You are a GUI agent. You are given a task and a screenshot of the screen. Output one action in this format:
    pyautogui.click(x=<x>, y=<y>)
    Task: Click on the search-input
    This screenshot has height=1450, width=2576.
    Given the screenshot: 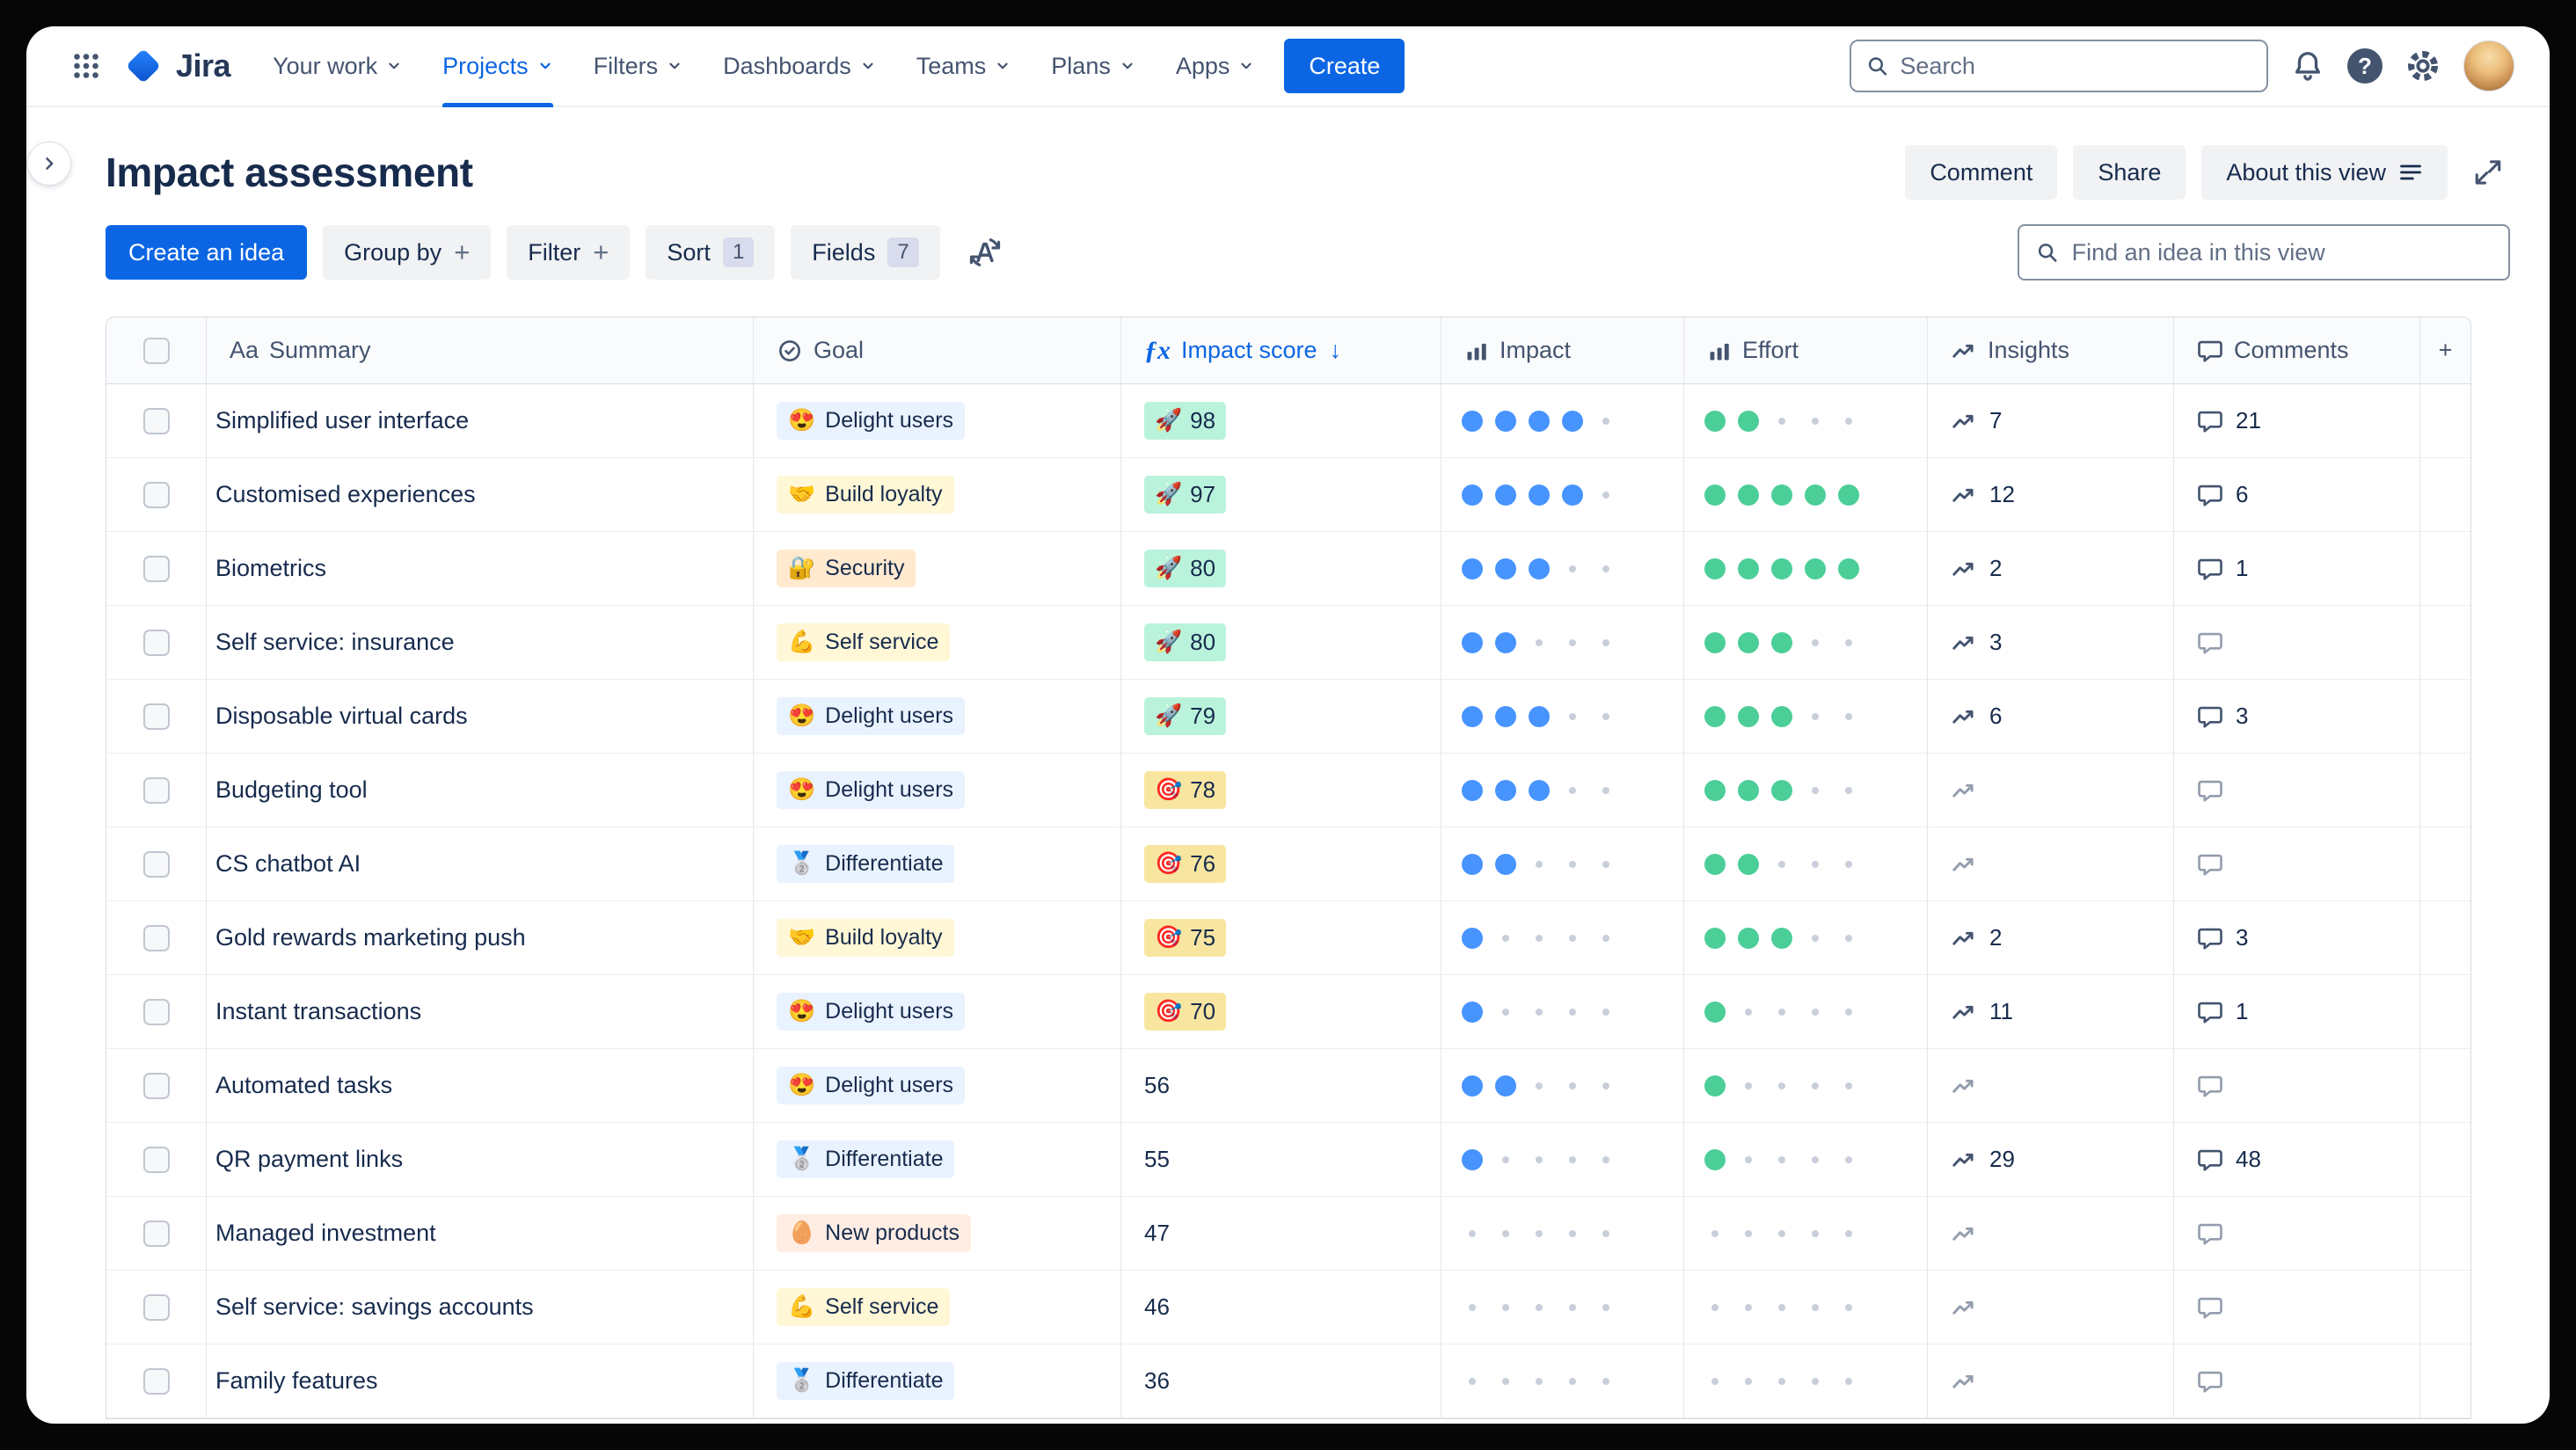 What is the action you would take?
    pyautogui.click(x=2076, y=66)
    